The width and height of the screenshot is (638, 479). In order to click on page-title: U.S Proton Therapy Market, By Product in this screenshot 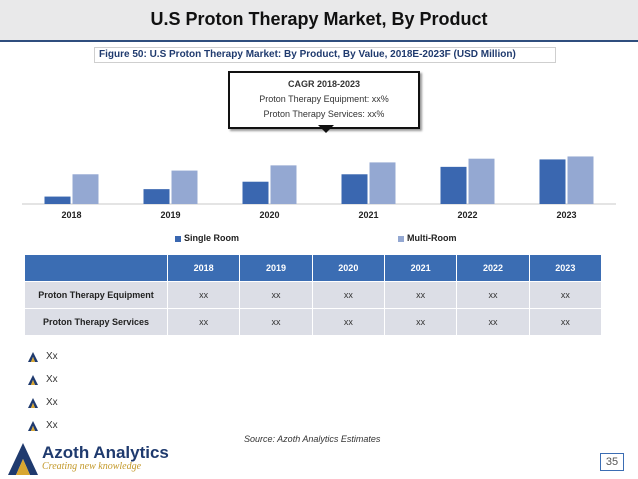, I will do `click(319, 19)`.